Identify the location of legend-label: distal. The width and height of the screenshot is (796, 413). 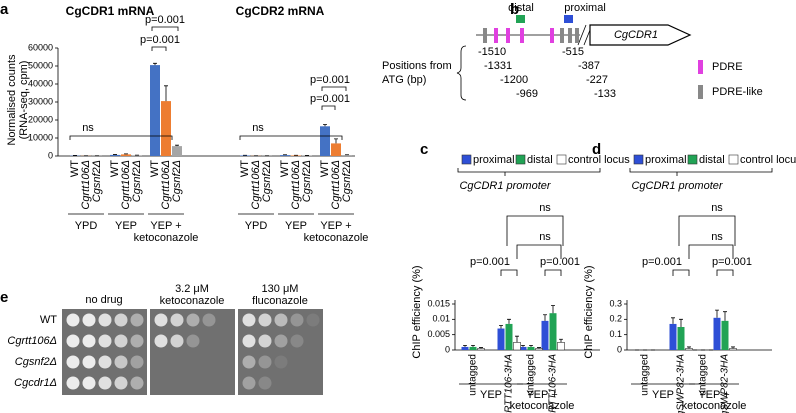
(712, 160).